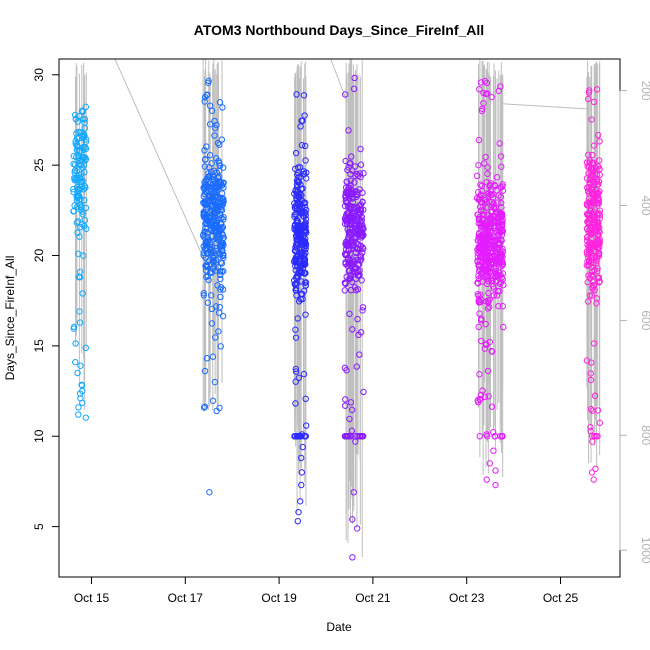  What do you see at coordinates (634, 322) in the screenshot?
I see `right-axis: 200 400 600 800 1000` at bounding box center [634, 322].